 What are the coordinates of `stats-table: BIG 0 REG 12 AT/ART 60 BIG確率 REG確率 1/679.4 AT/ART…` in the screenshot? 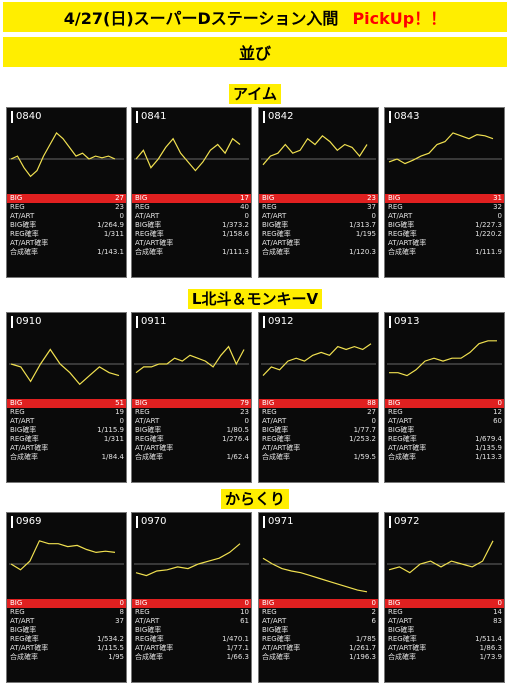 It's located at (444, 430).